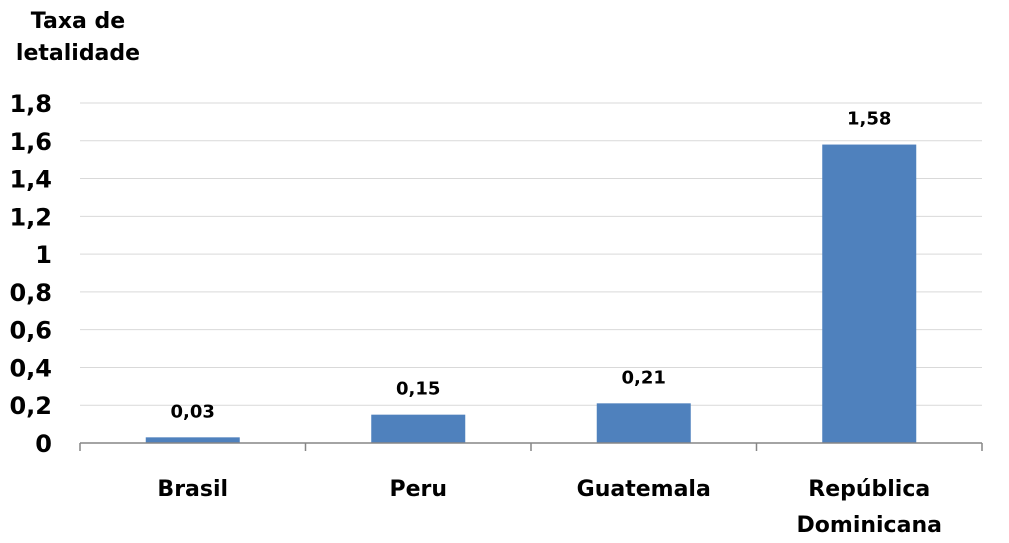 The width and height of the screenshot is (1009, 543). Describe the element at coordinates (30, 142) in the screenshot. I see `y-tick-label: 1,6` at that location.